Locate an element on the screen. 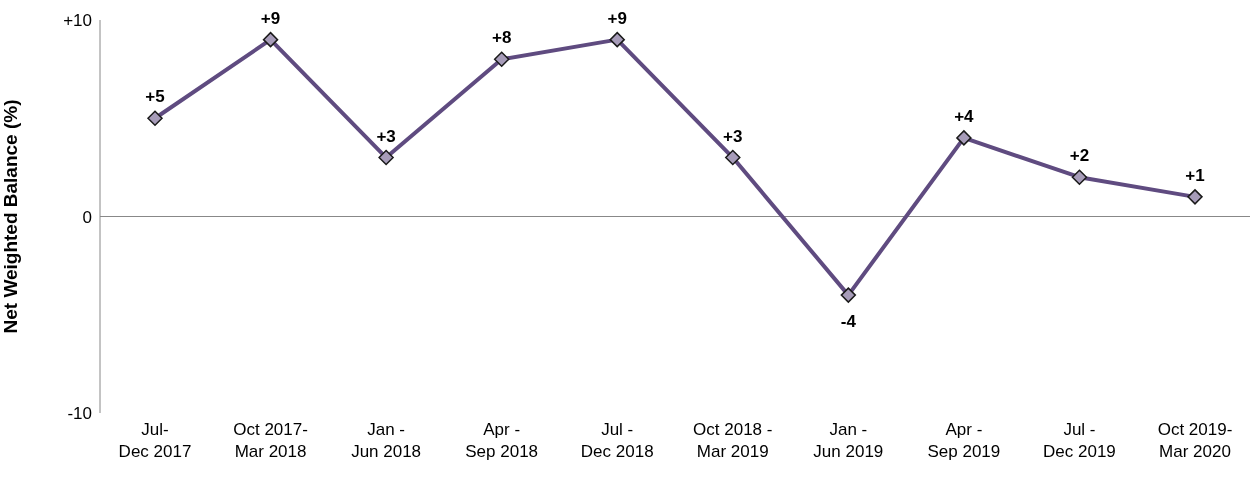 Image resolution: width=1250 pixels, height=483 pixels. x-tick-label: Jan - Jun 2018 is located at coordinates (386, 440).